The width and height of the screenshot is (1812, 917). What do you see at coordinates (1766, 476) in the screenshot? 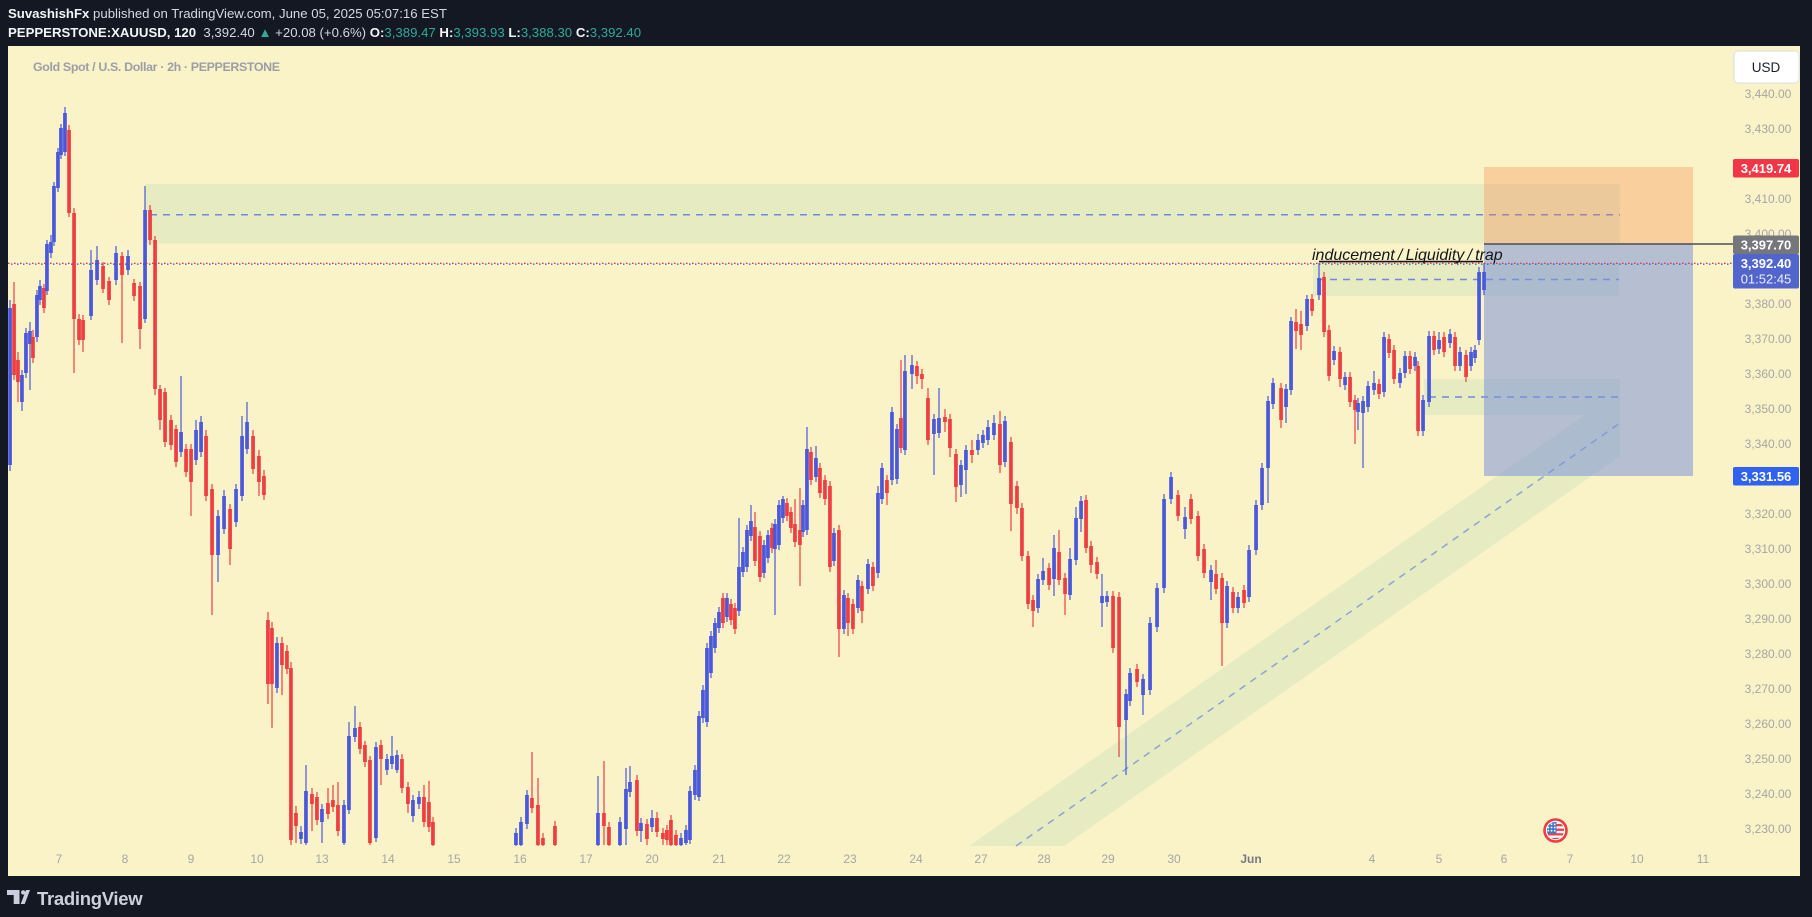
I see `svg-text: 3,331.56` at bounding box center [1766, 476].